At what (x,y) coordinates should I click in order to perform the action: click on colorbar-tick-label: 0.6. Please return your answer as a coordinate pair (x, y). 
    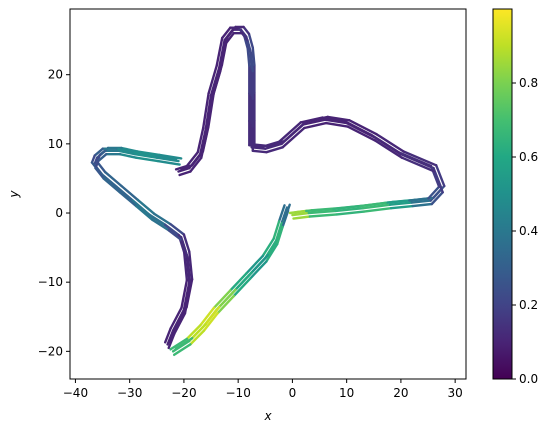
    Looking at the image, I should click on (528, 157).